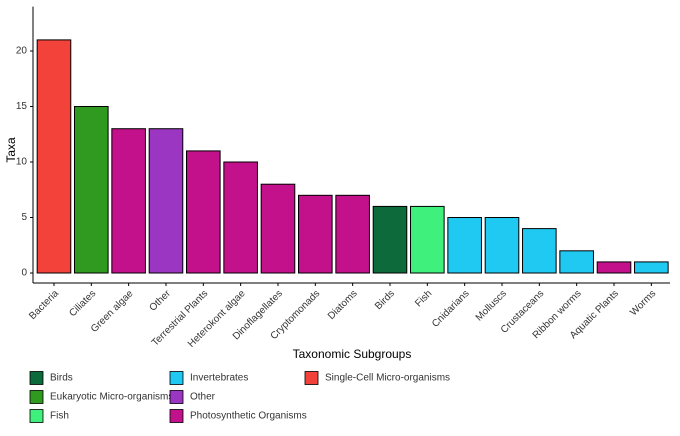 Image resolution: width=680 pixels, height=436 pixels. What do you see at coordinates (160, 301) in the screenshot?
I see `x-tick-label: Other` at bounding box center [160, 301].